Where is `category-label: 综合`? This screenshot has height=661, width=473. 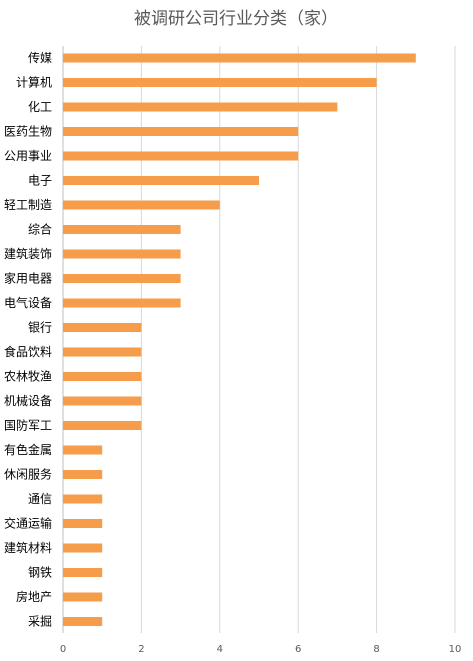
category-label: 综合 is located at coordinates (40, 229).